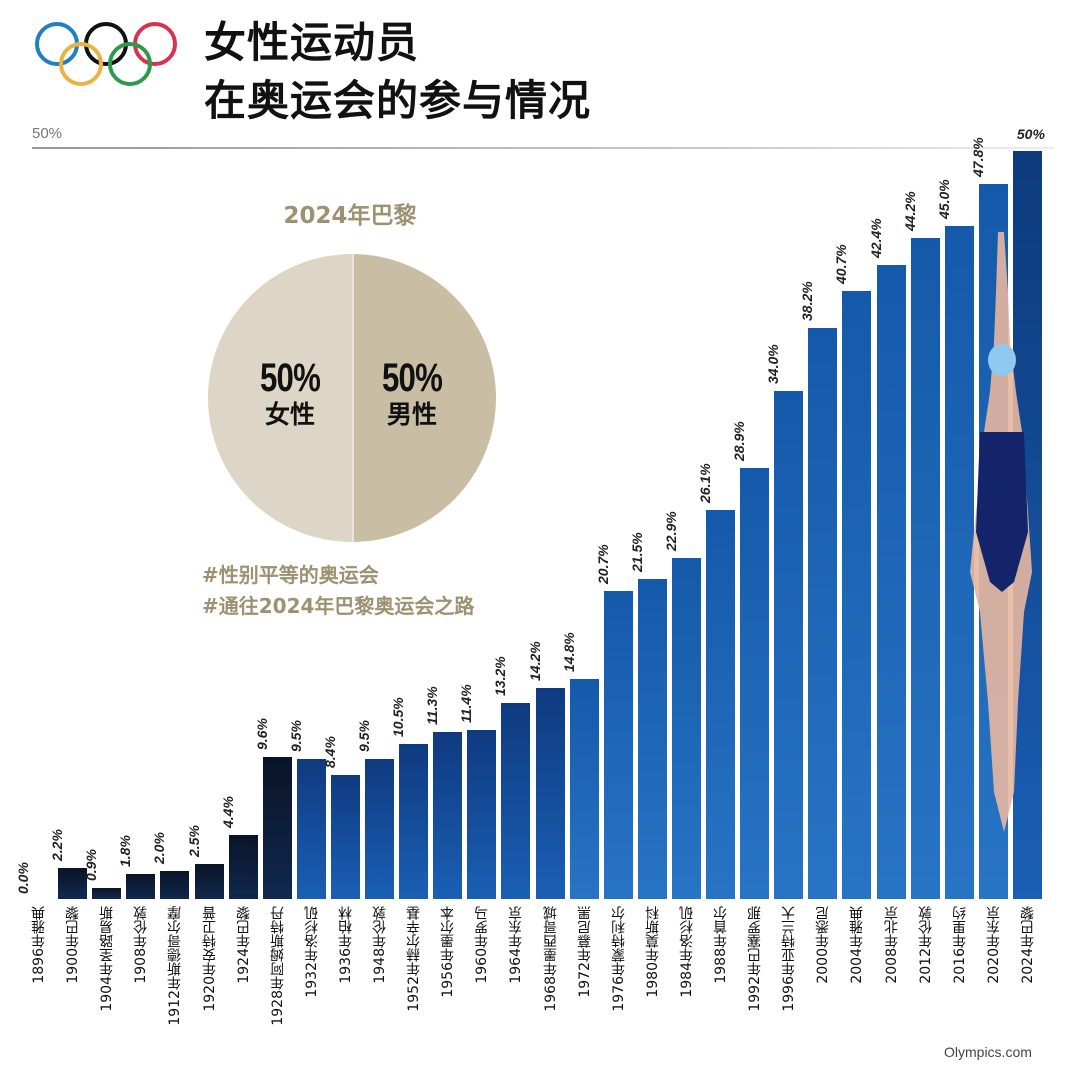 This screenshot has height=1080, width=1080. Describe the element at coordinates (516, 945) in the screenshot. I see `x-axis-label: 1964年东京` at that location.